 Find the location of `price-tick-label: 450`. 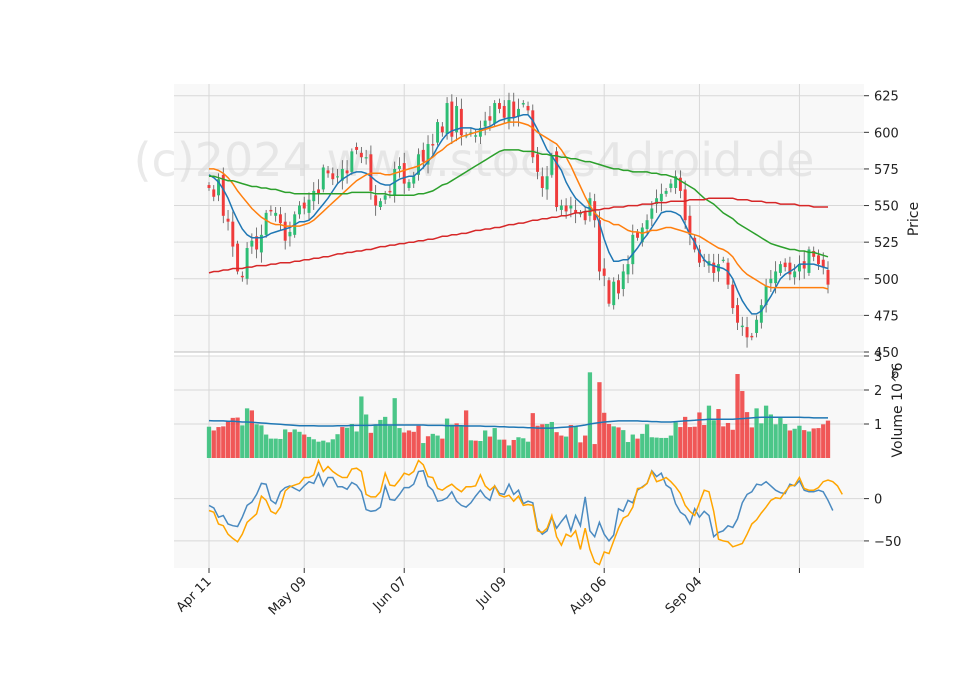

price-tick-label: 450 is located at coordinates (886, 353).